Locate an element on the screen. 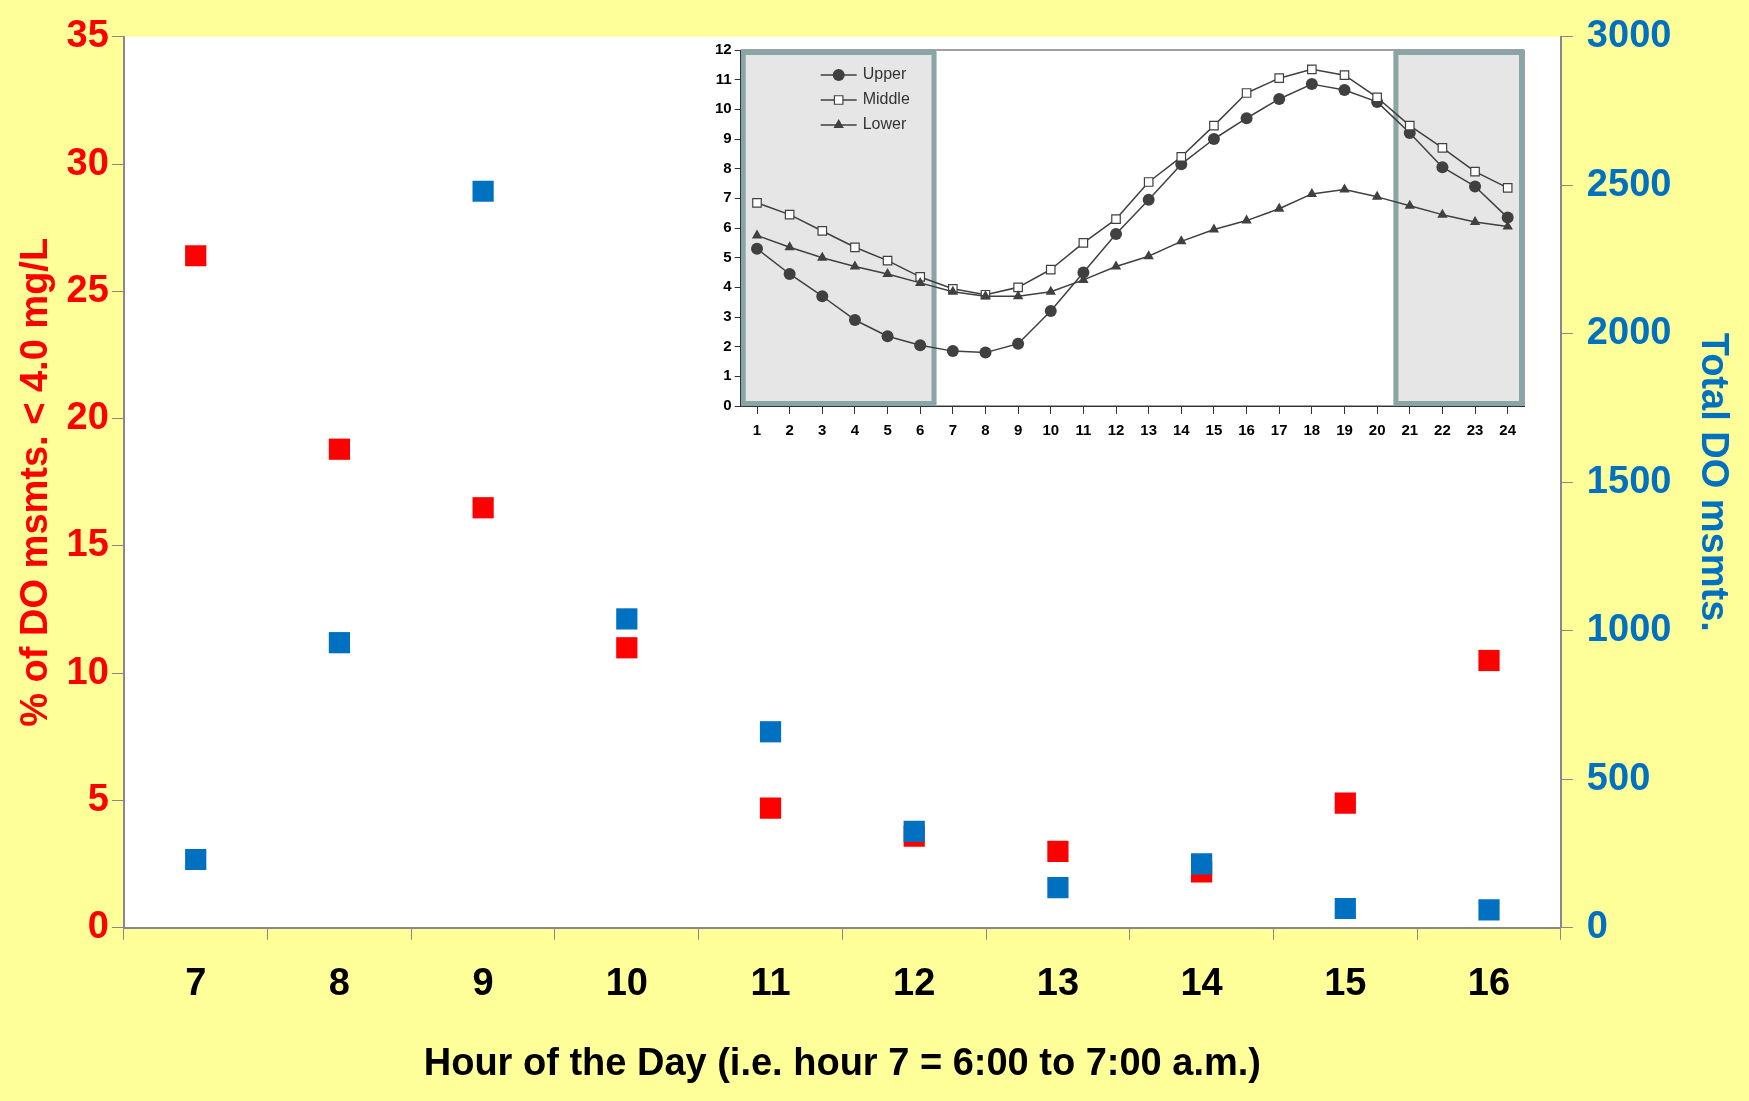 The height and width of the screenshot is (1101, 1749). x-tick-label: 19 is located at coordinates (1344, 430).